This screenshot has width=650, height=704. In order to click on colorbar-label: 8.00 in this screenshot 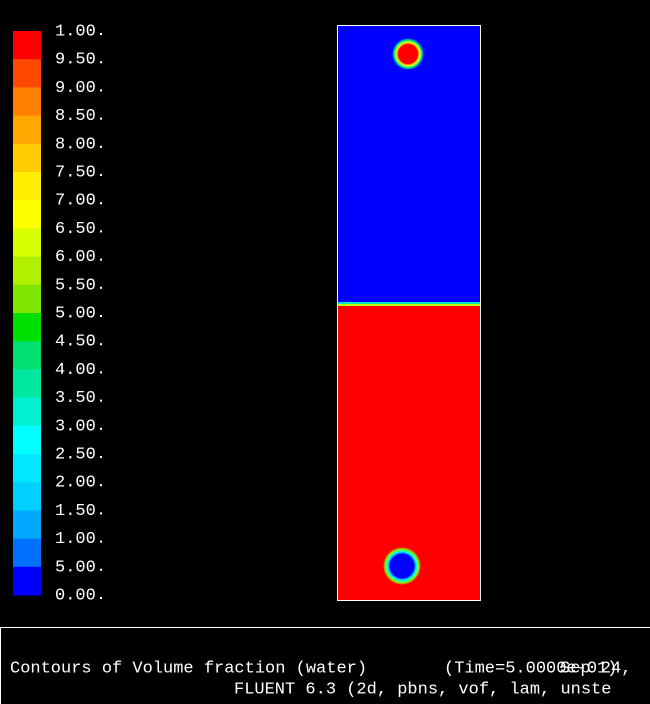, I will do `click(75, 144)`.